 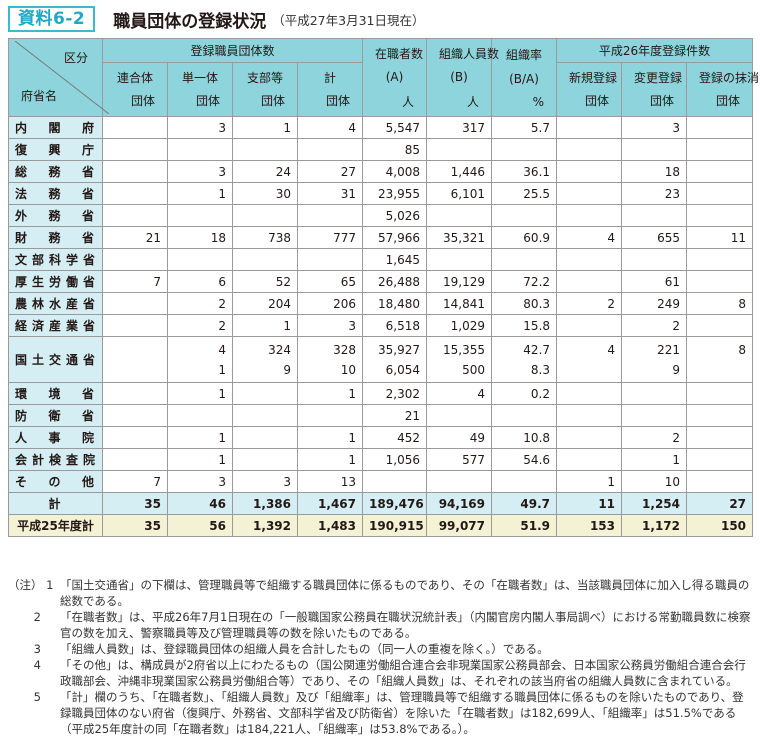 I want to click on cell-value: 1,172, so click(x=654, y=525).